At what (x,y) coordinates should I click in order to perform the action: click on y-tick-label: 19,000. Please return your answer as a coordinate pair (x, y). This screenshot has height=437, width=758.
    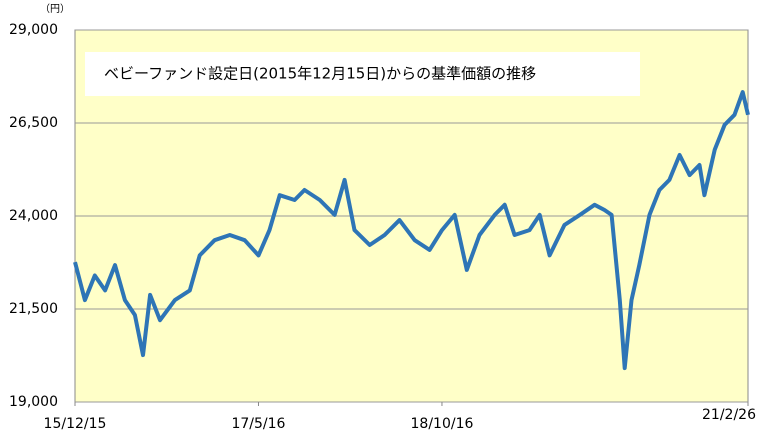
    Looking at the image, I should click on (33, 402).